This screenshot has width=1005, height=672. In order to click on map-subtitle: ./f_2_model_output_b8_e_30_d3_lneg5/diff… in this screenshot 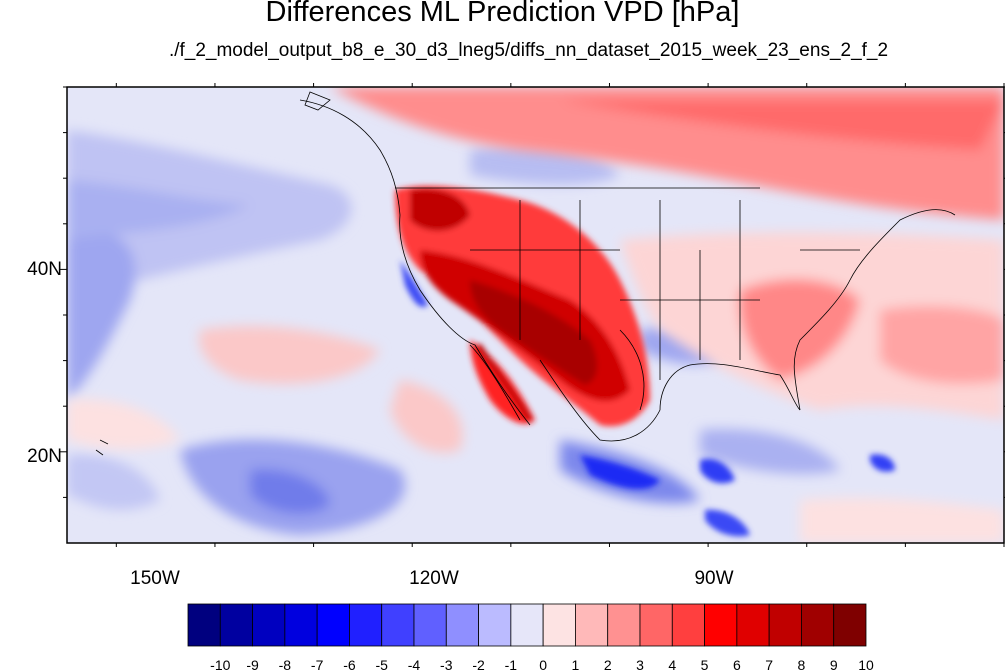, I will do `click(528, 50)`.